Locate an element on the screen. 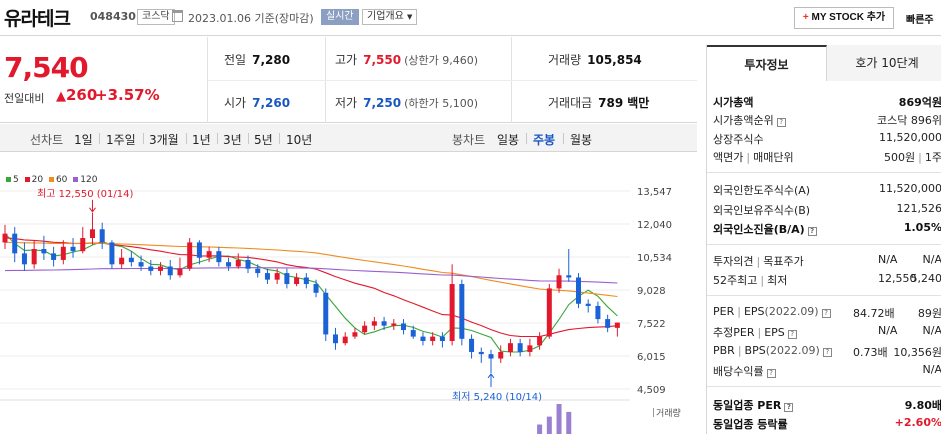 This screenshot has height=434, width=941. stock-code: 048430 is located at coordinates (113, 16).